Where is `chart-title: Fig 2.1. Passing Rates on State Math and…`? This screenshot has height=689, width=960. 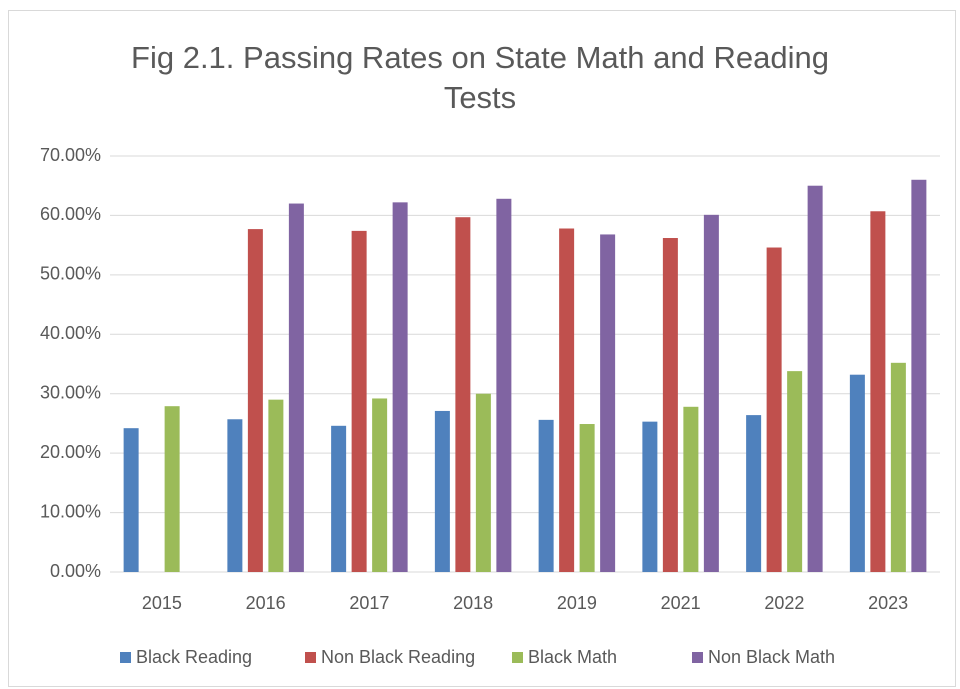 chart-title: Fig 2.1. Passing Rates on State Math and… is located at coordinates (480, 77).